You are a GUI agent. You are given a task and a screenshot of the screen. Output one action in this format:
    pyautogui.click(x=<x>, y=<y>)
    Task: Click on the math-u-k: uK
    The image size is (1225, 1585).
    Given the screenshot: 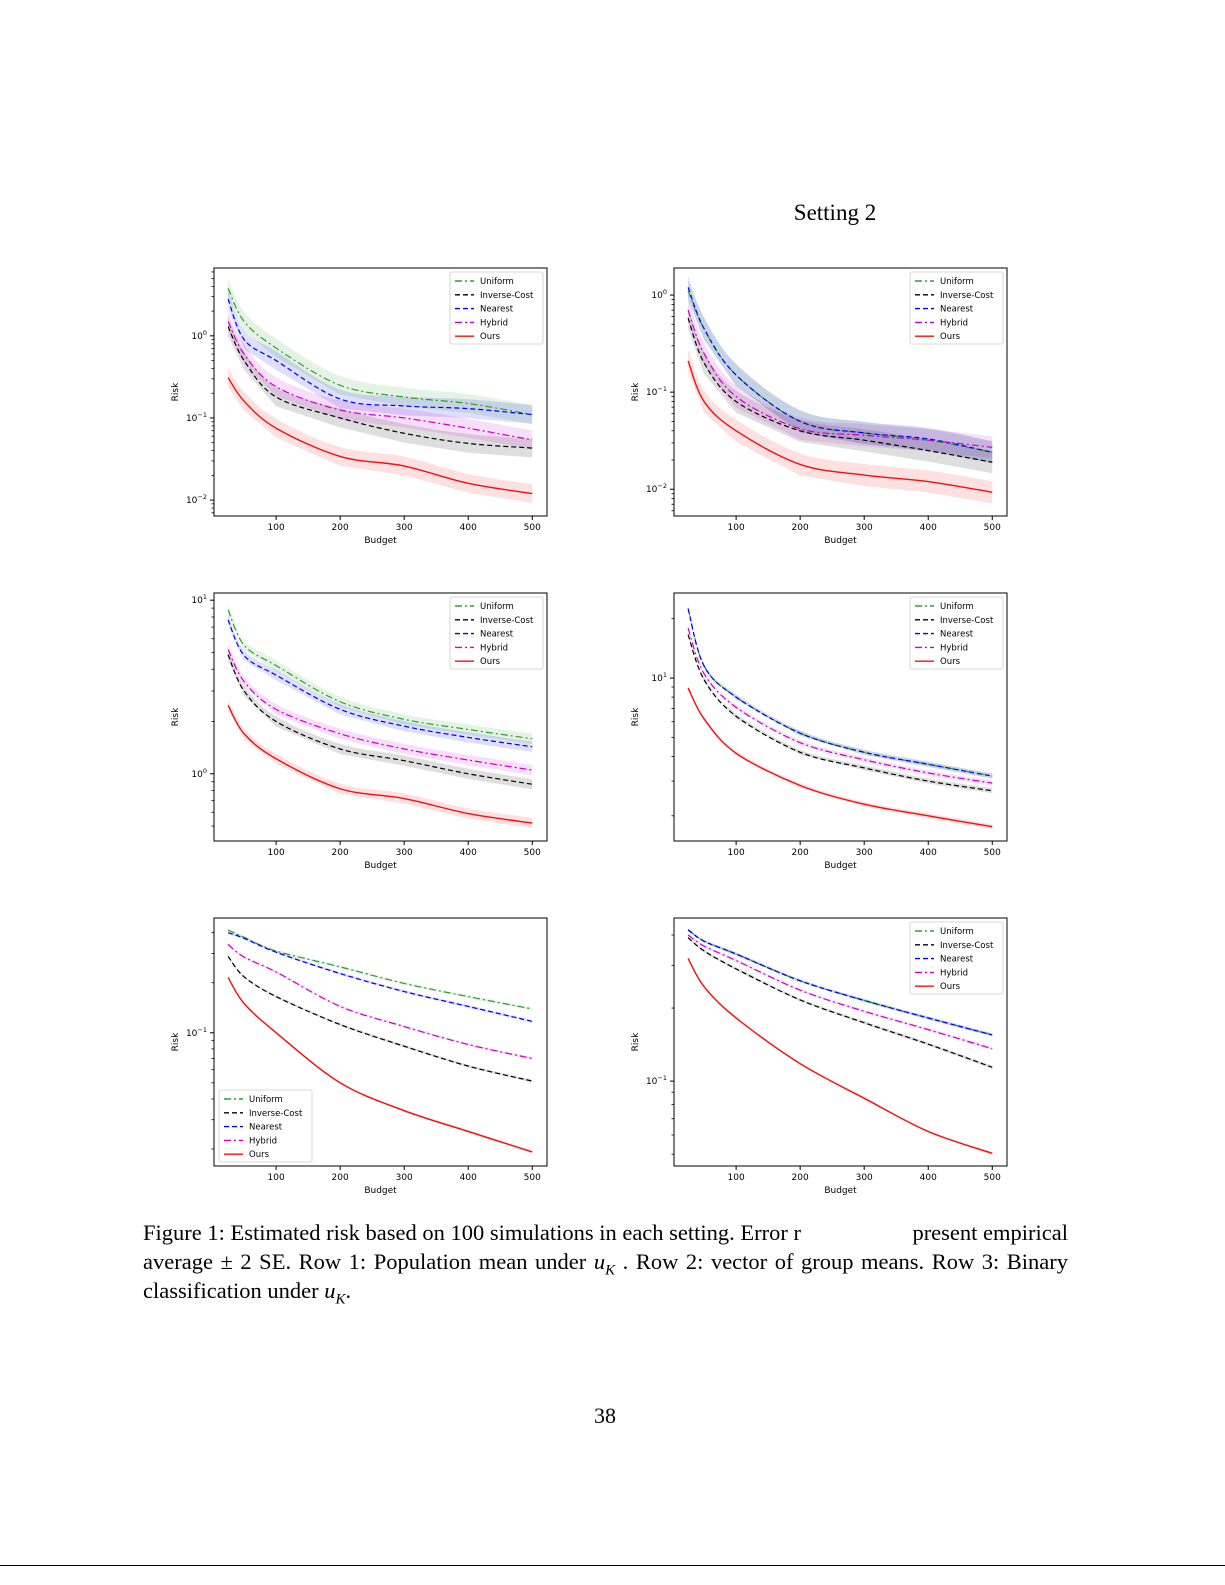 What is the action you would take?
    pyautogui.click(x=334, y=1293)
    